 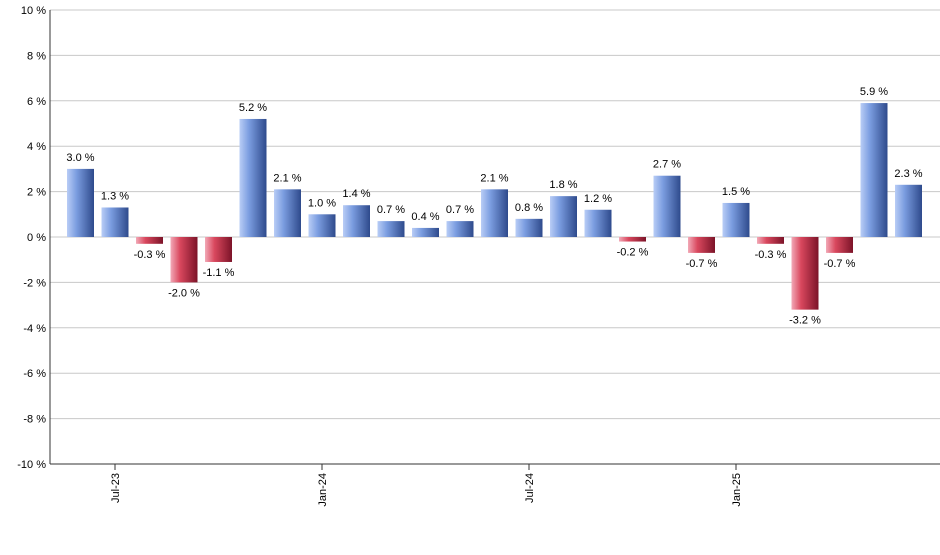 What do you see at coordinates (426, 485) in the screenshot?
I see `x-axis-tick-labels: Jul-23 Jan-24 Jul-24 Jan-25` at bounding box center [426, 485].